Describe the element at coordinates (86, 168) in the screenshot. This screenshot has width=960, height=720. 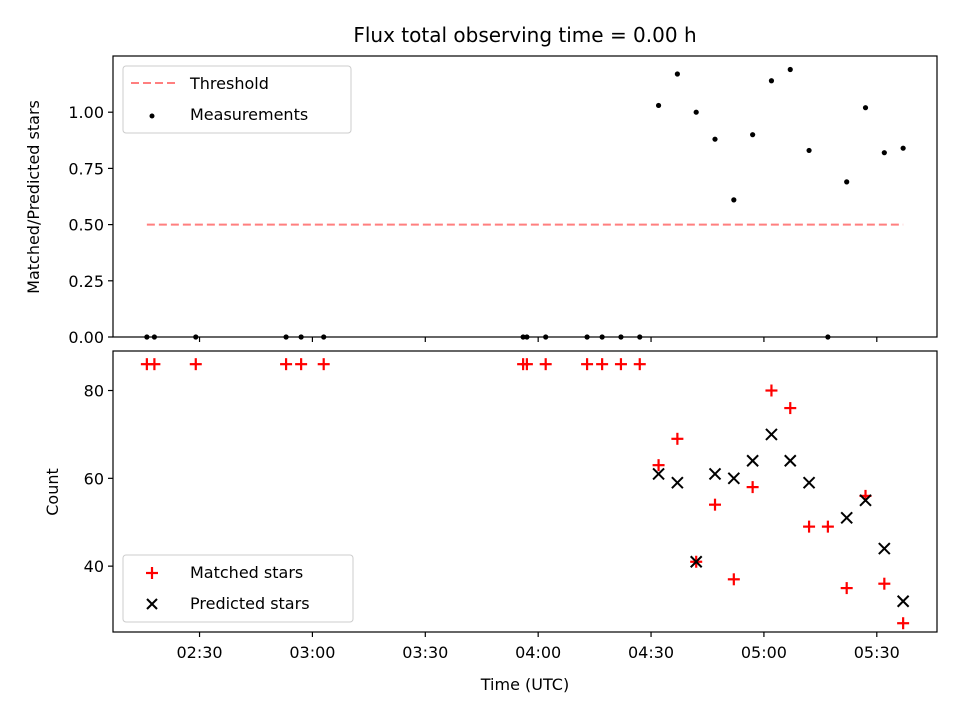
I see `top-y-tick-label: 0.75` at that location.